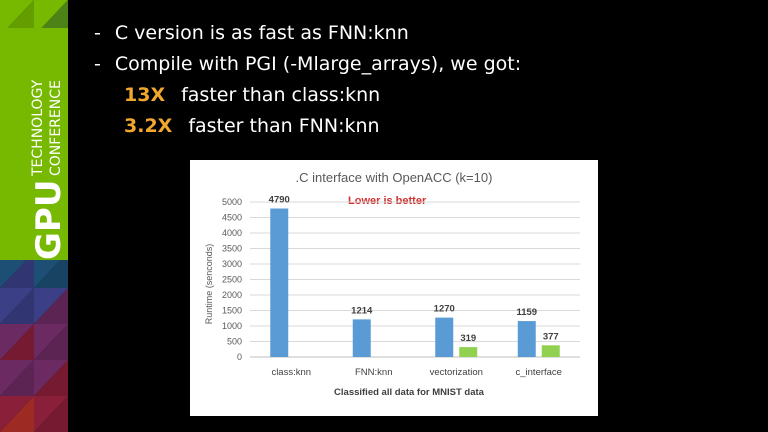  I want to click on y-tick-label: 3000, so click(232, 264).